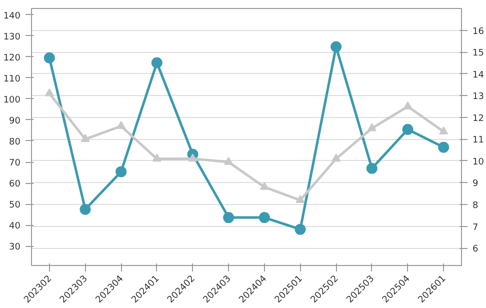 The height and width of the screenshot is (308, 486). I want to click on y-tick-label: 70, so click(15, 163).